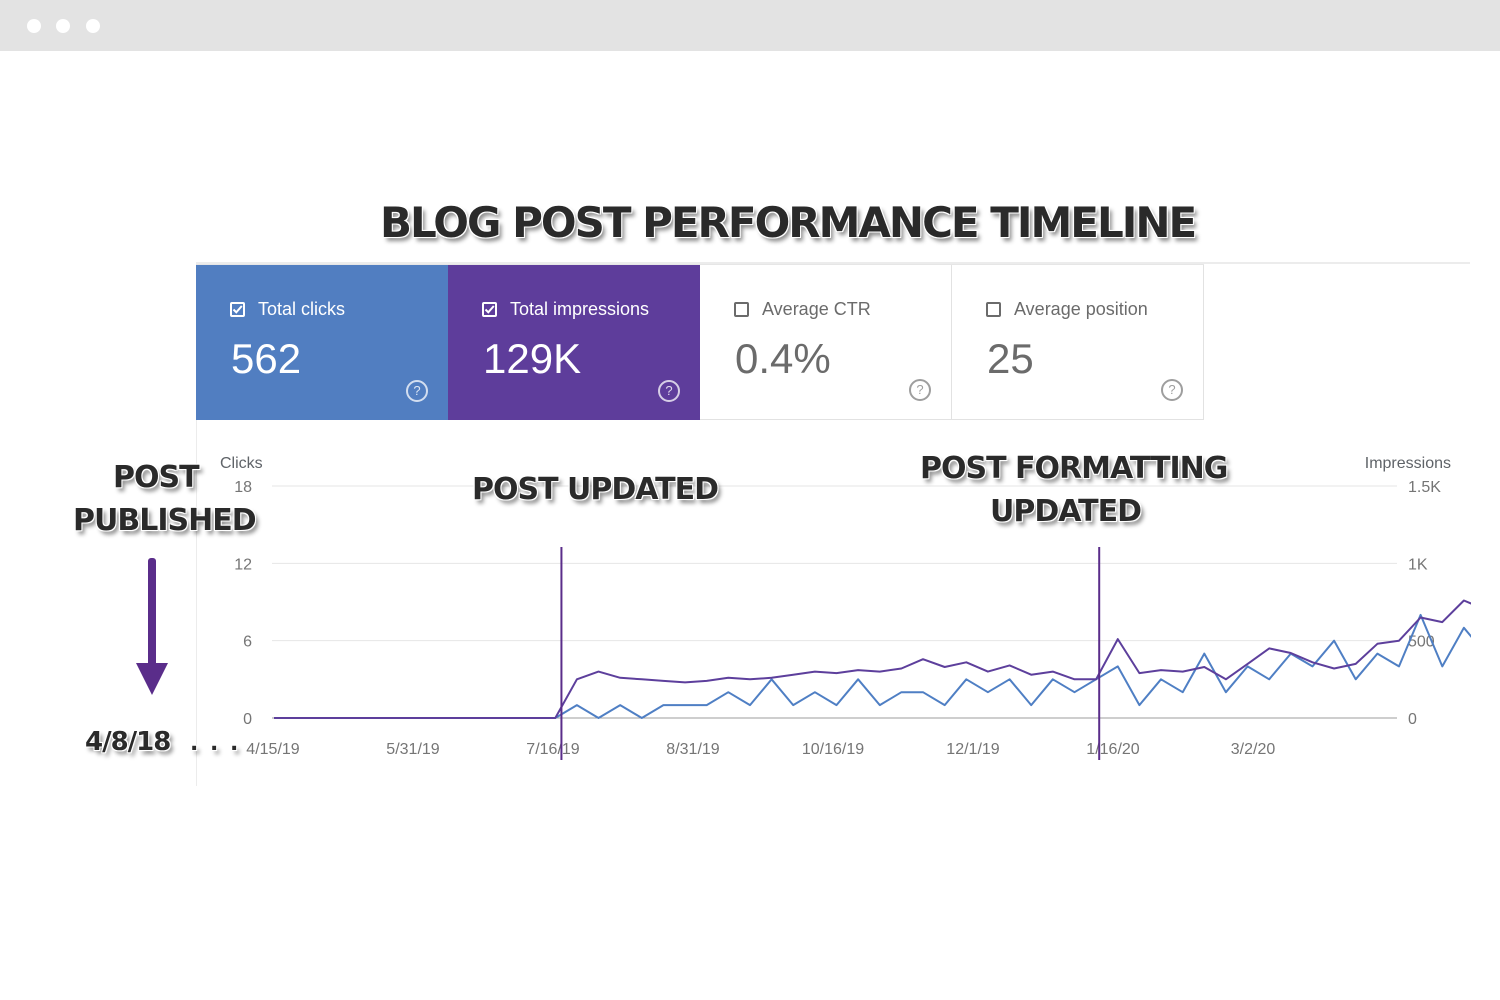 The width and height of the screenshot is (1500, 1000). I want to click on y-tick-label: 0, so click(247, 719).